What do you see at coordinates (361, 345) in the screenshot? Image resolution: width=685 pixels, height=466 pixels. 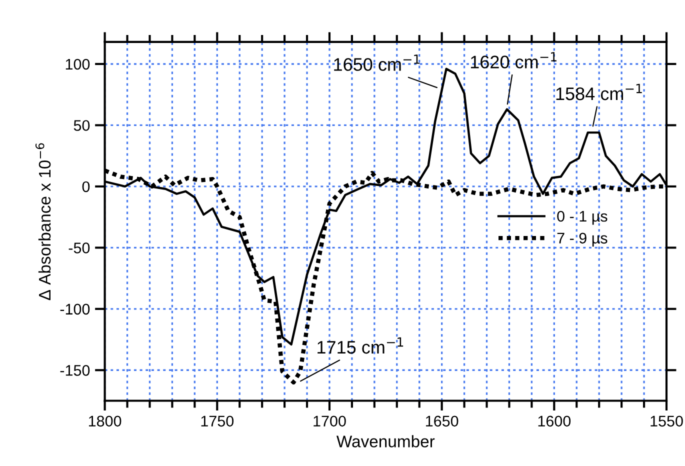 I see `annotation: 1715 cm$^{−1}$` at bounding box center [361, 345].